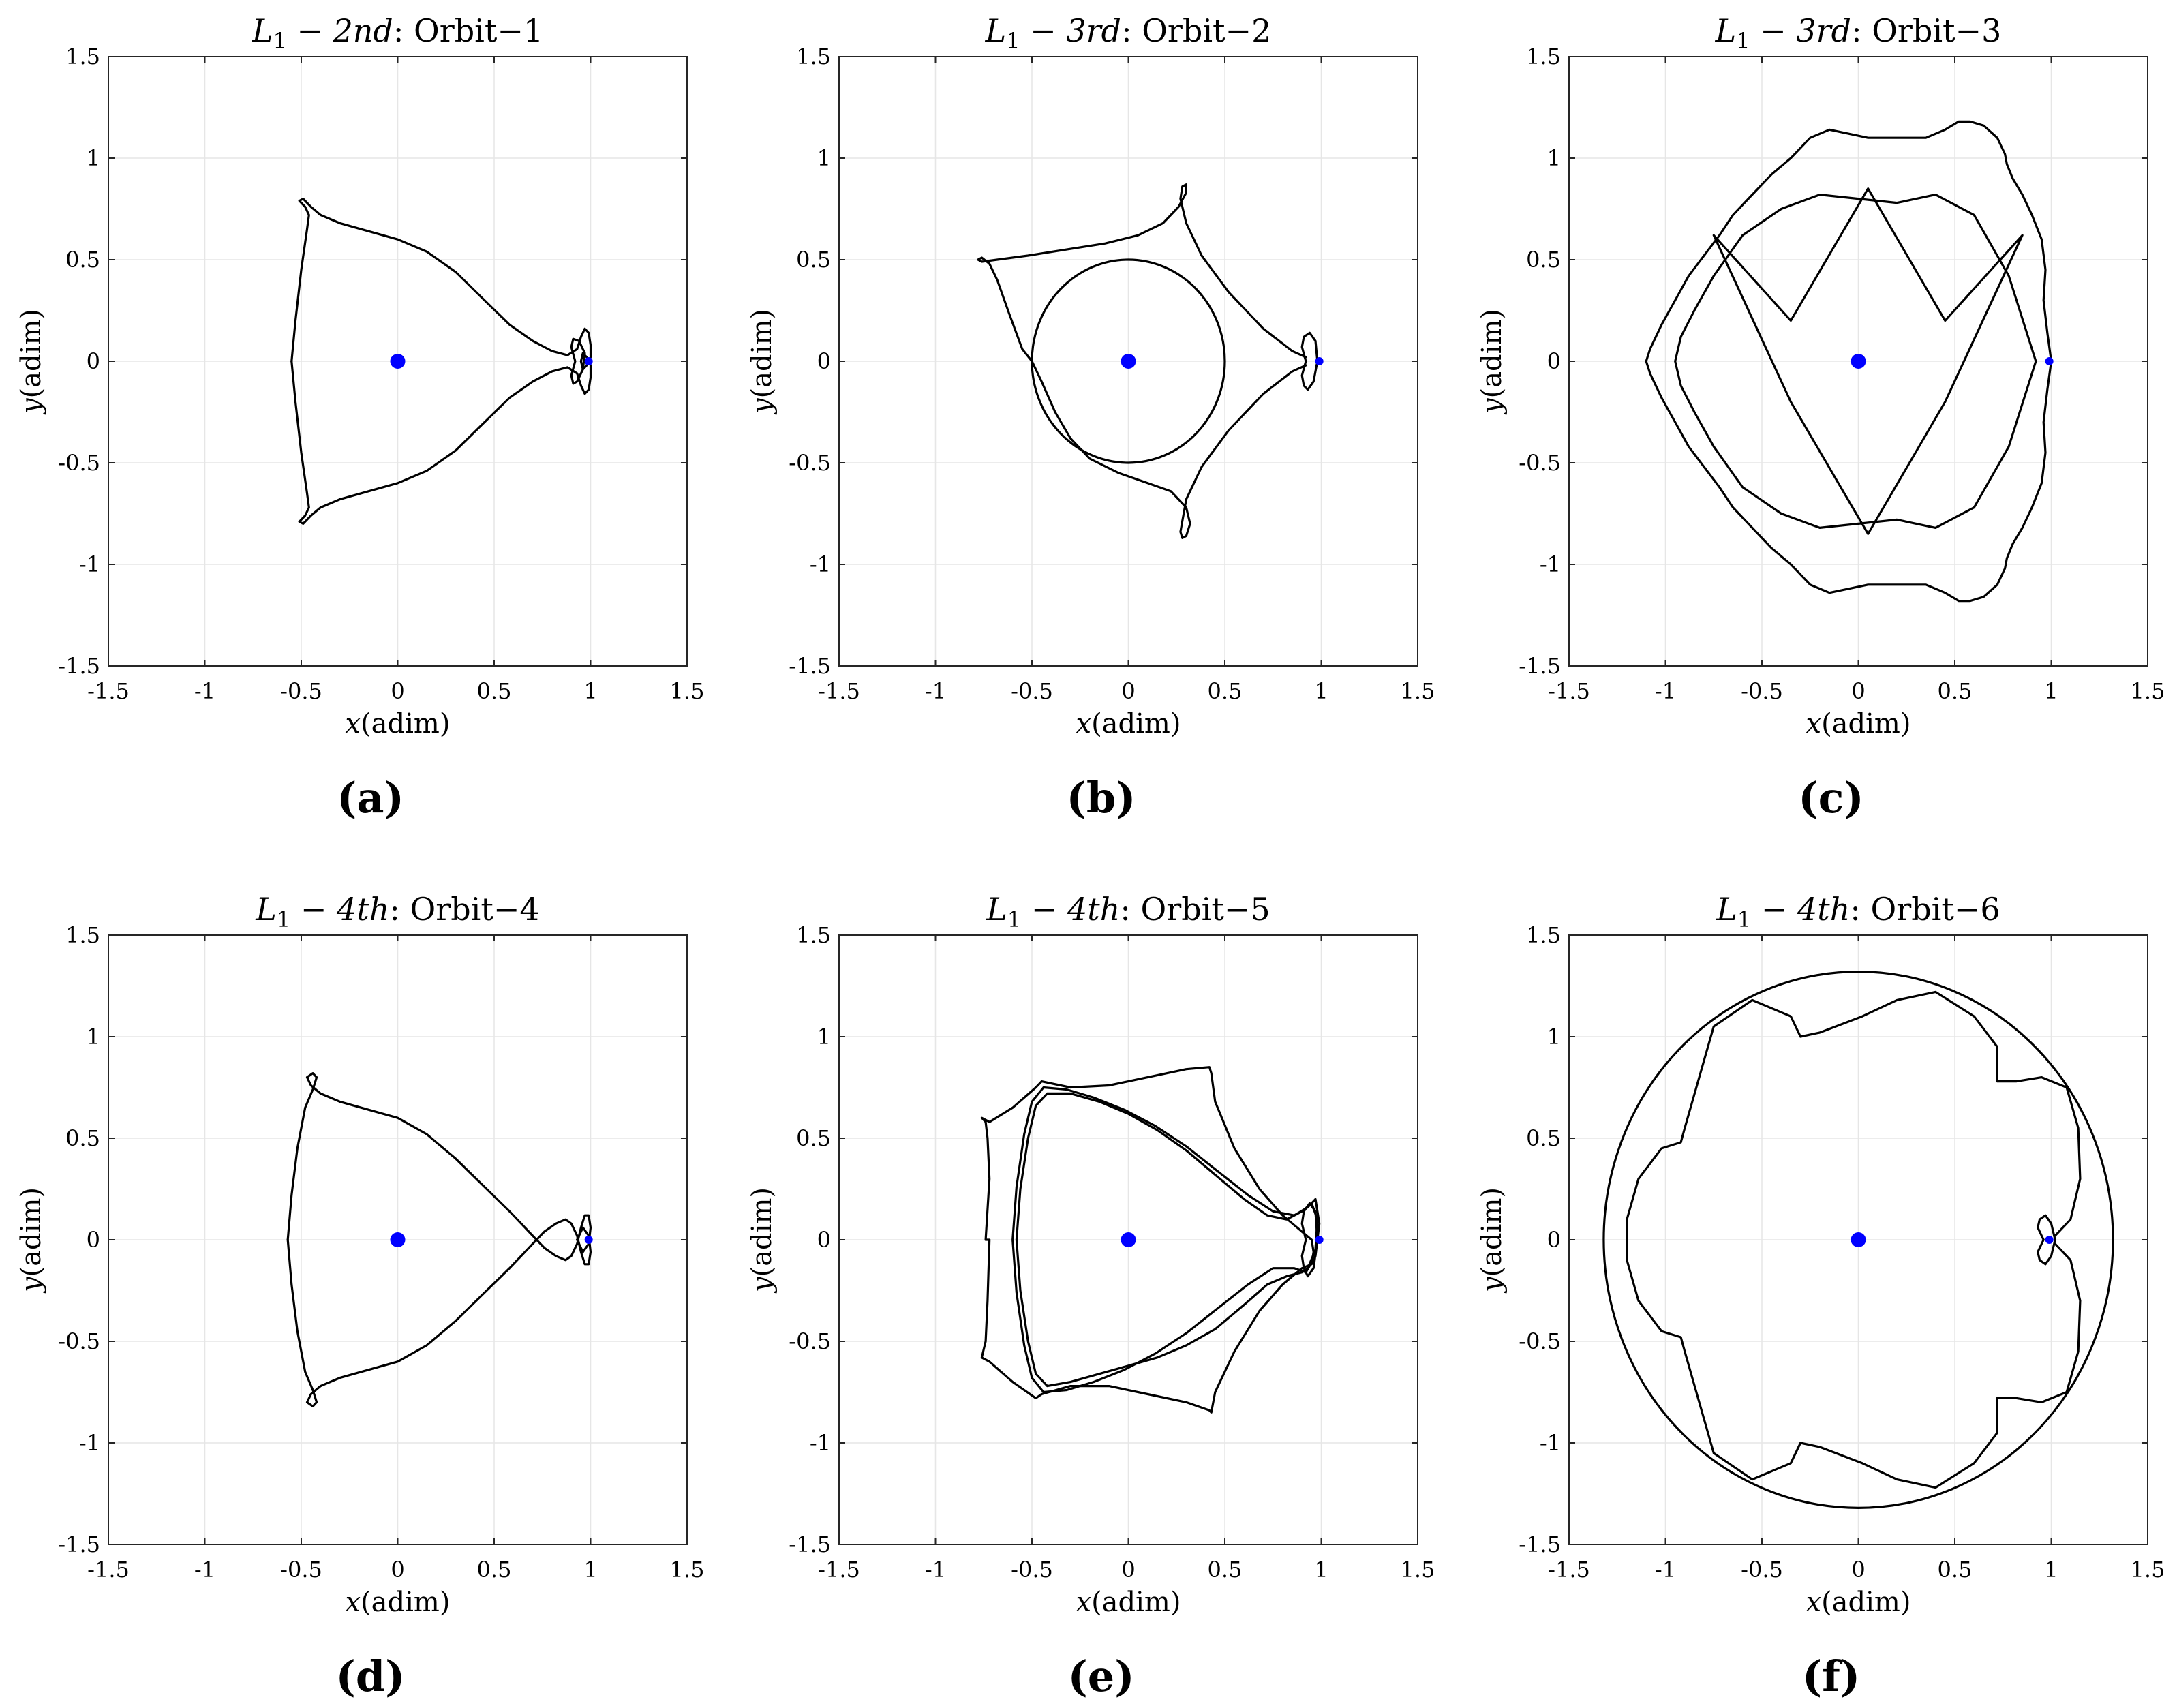  I want to click on title-orbit-name: Orbit−4, so click(475, 909).